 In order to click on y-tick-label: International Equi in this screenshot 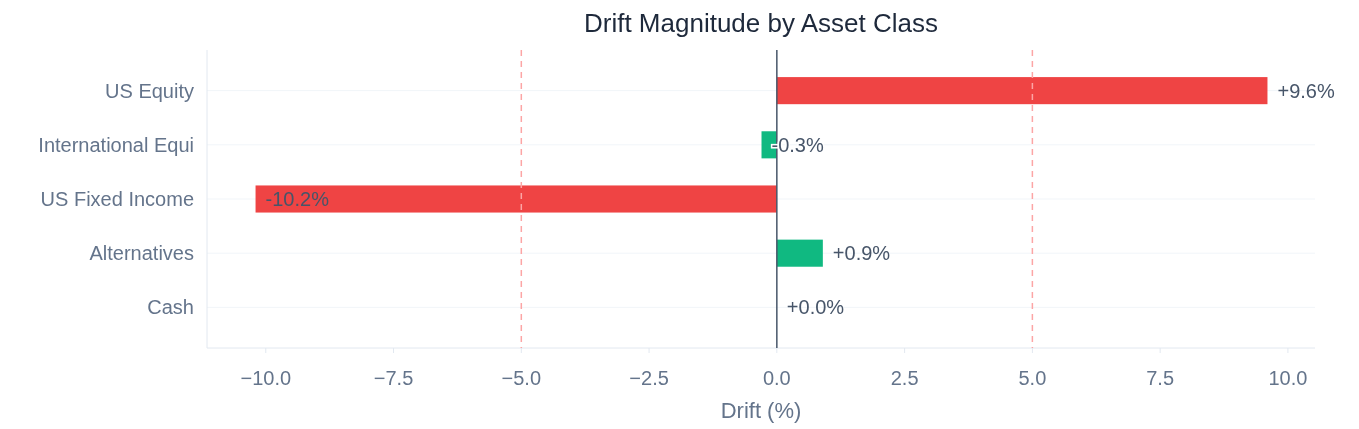, I will do `click(116, 144)`.